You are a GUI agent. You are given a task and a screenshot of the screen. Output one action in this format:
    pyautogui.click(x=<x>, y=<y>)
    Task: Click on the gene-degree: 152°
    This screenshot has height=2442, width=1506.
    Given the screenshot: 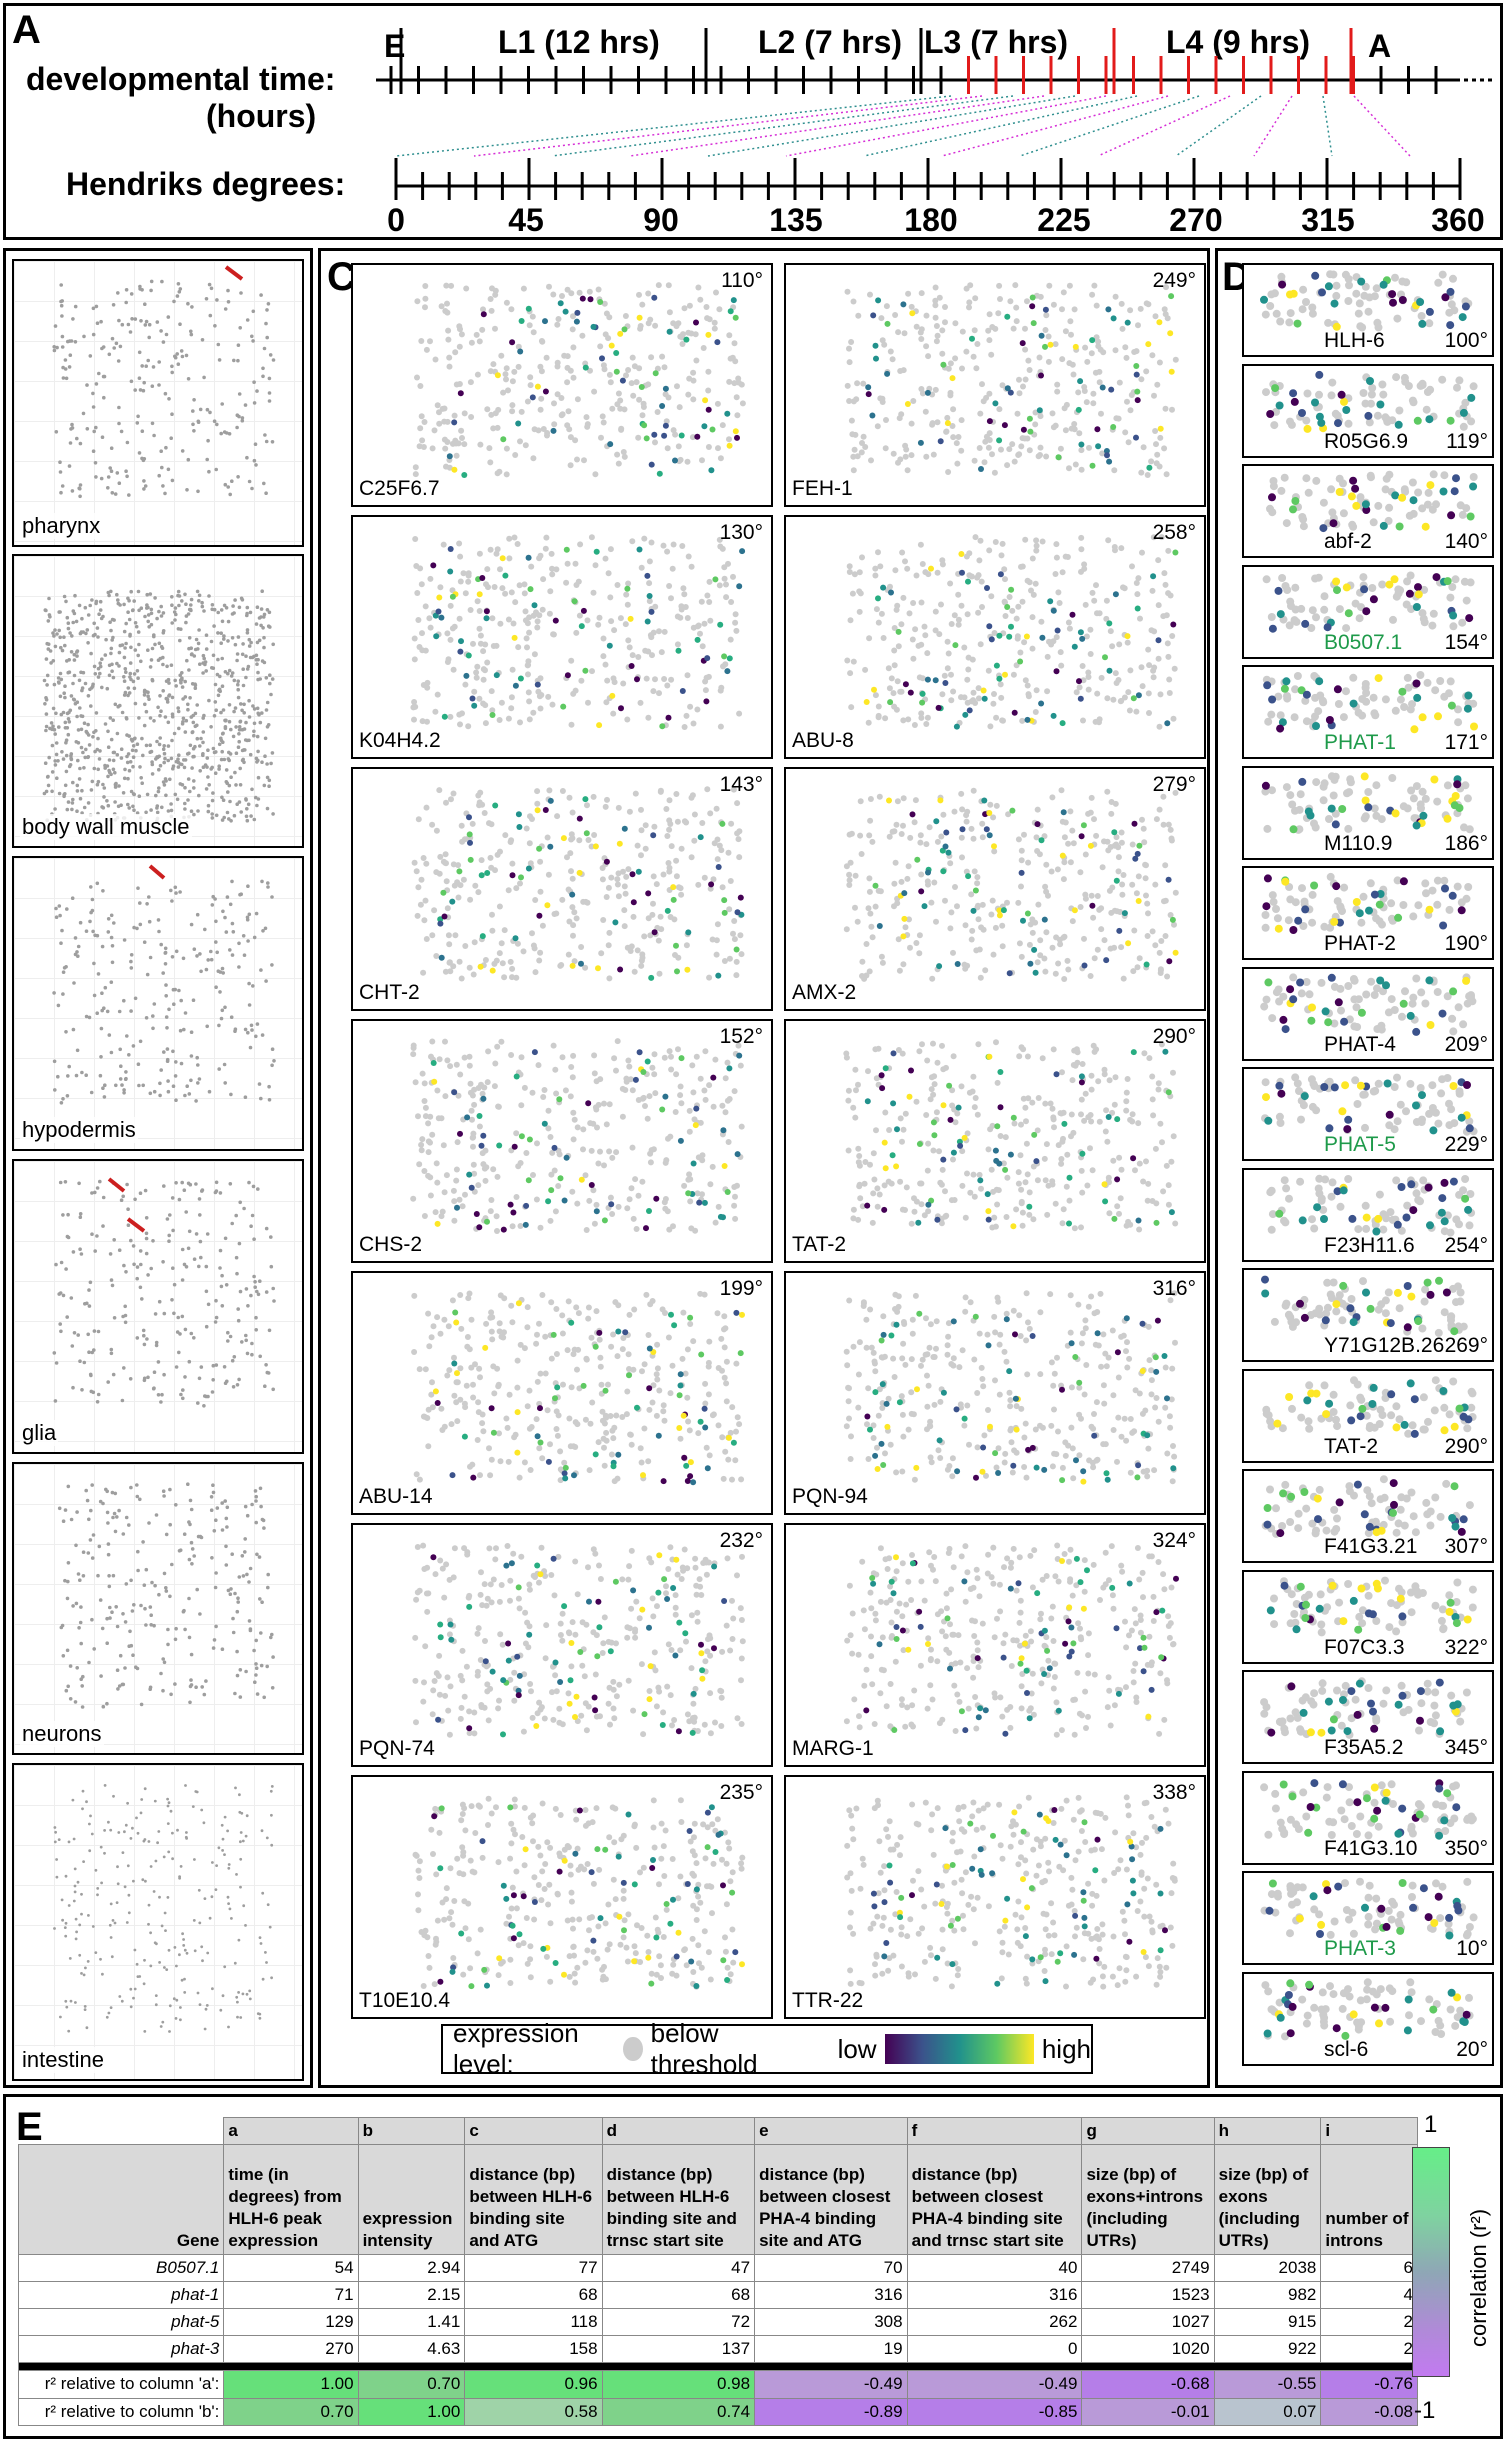 What is the action you would take?
    pyautogui.click(x=741, y=1036)
    